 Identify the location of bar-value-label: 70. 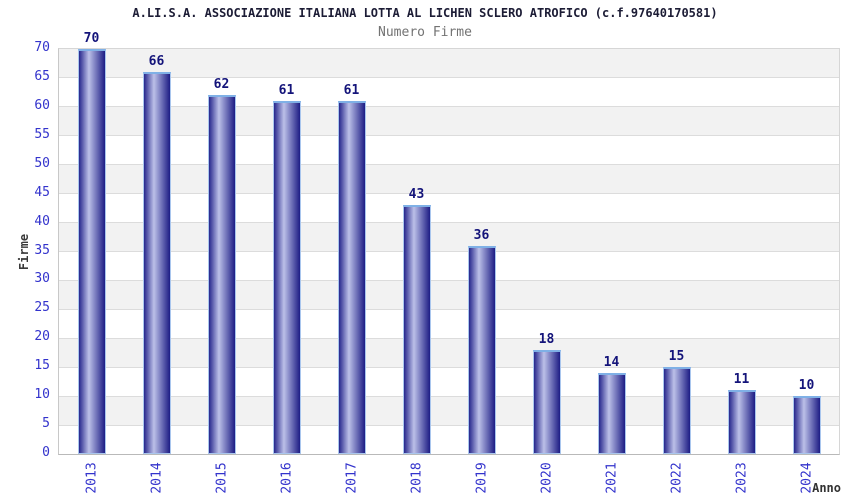
(91, 38).